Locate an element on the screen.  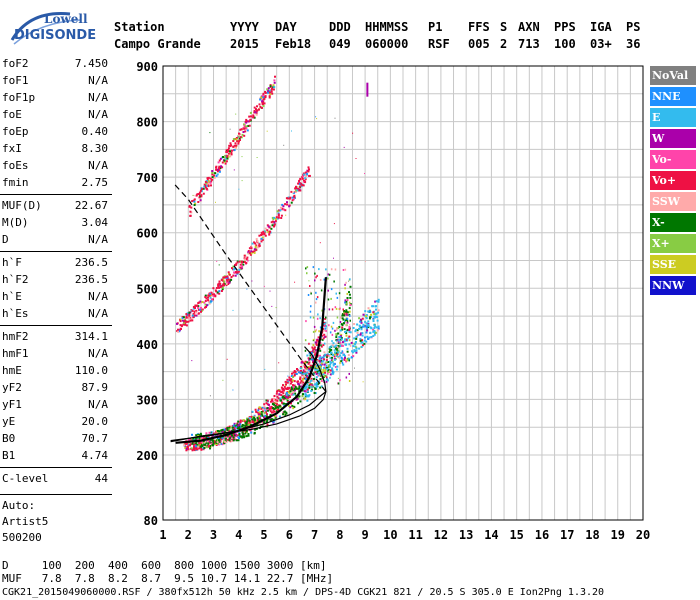
purple-marker is located at coordinates (367, 89).